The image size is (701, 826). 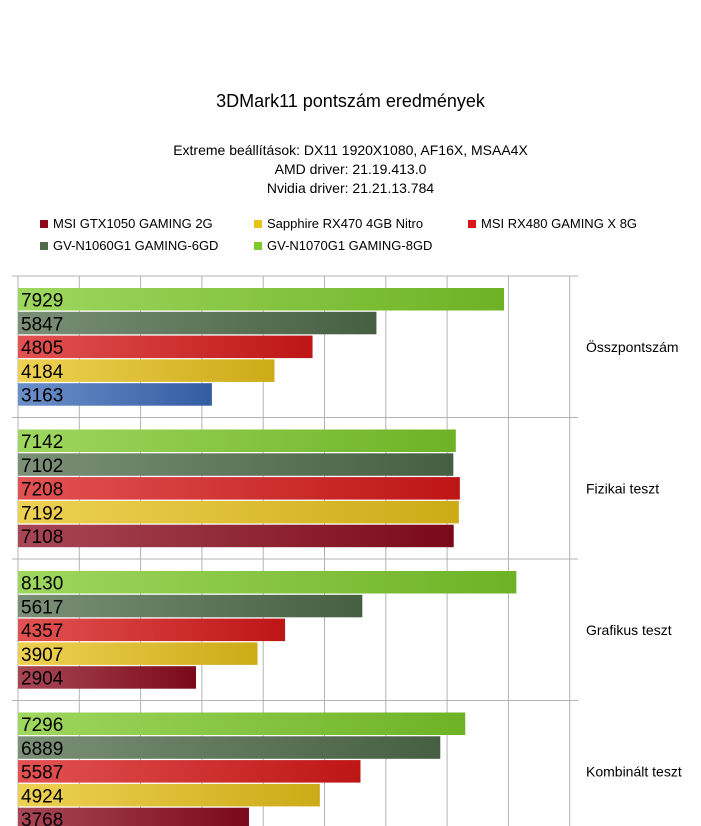 I want to click on bar-value-label: 2904, so click(x=42, y=679).